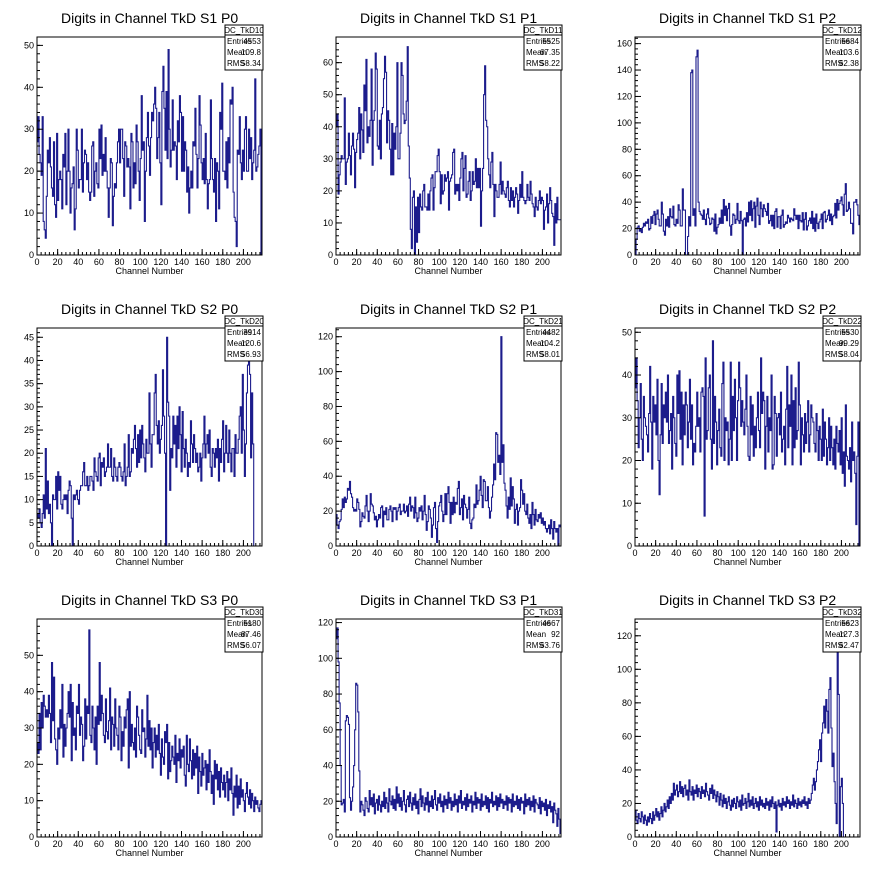 The image size is (896, 872). Describe the element at coordinates (29, 655) in the screenshot. I see `y-tick-label: 50` at that location.